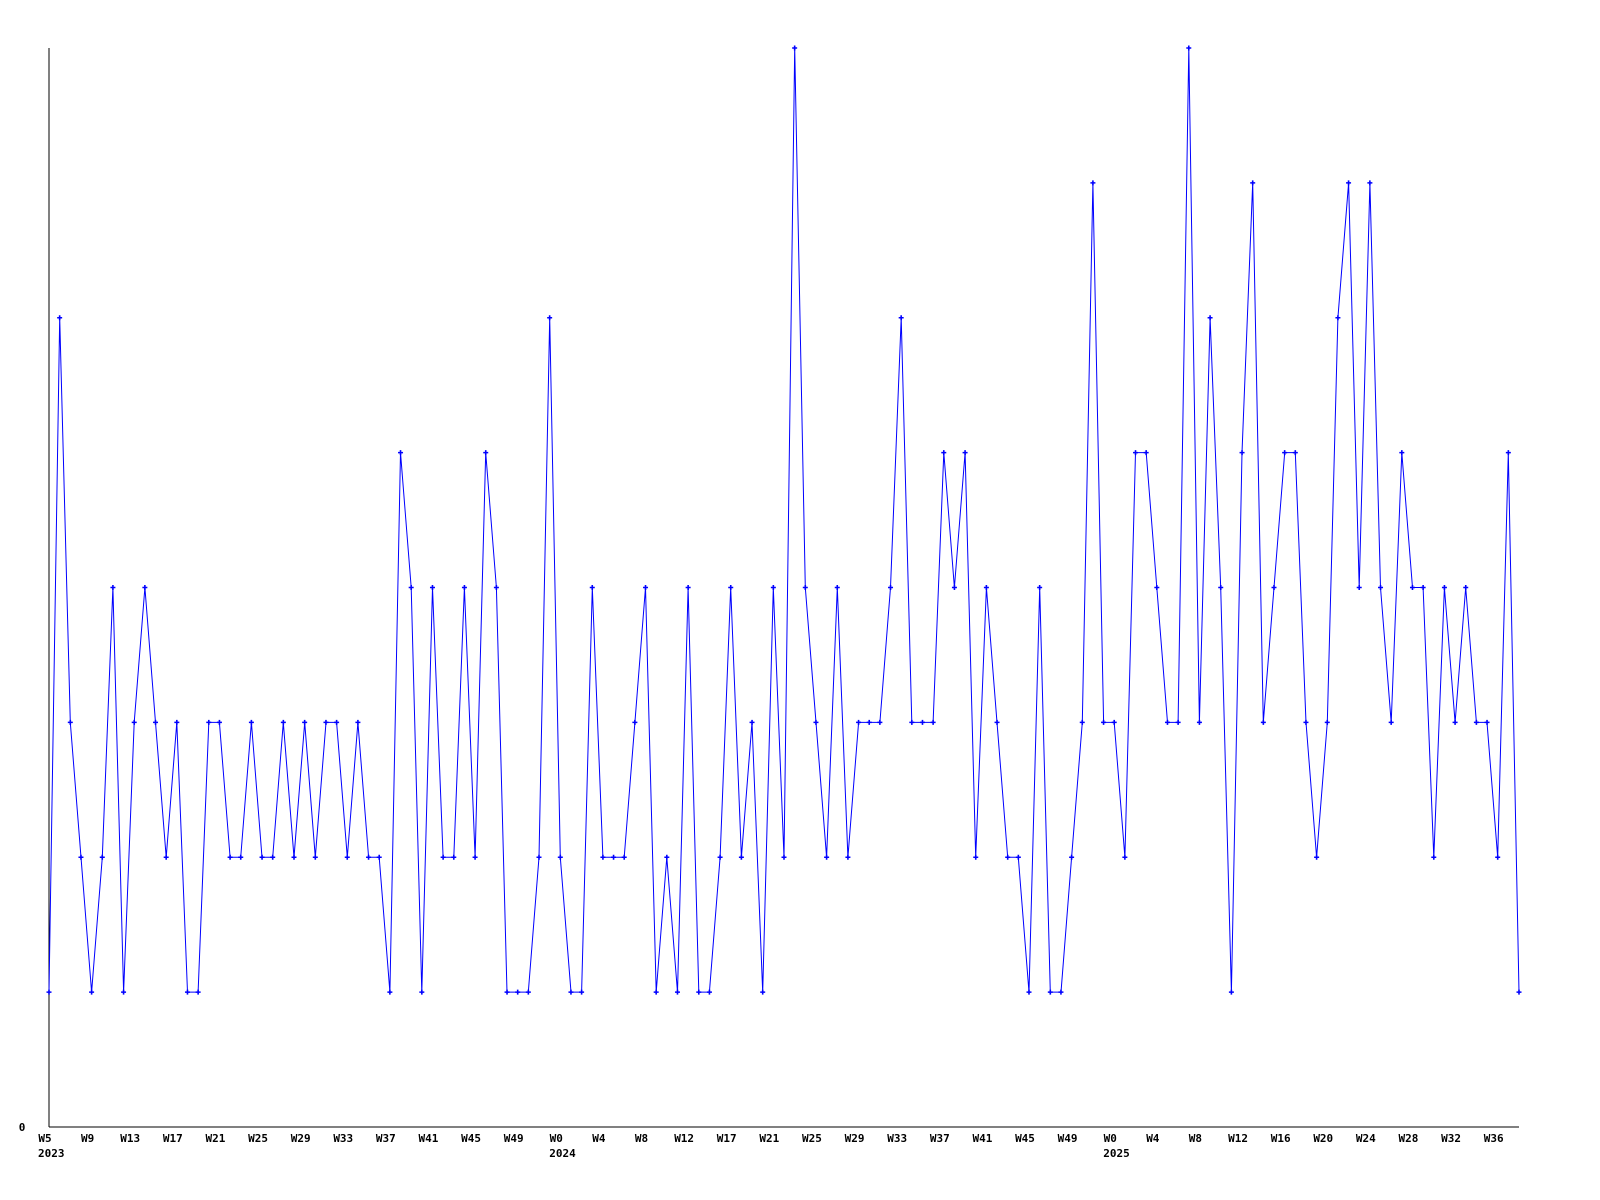  Describe the element at coordinates (514, 1138) in the screenshot. I see `x-tick-label: W49` at that location.